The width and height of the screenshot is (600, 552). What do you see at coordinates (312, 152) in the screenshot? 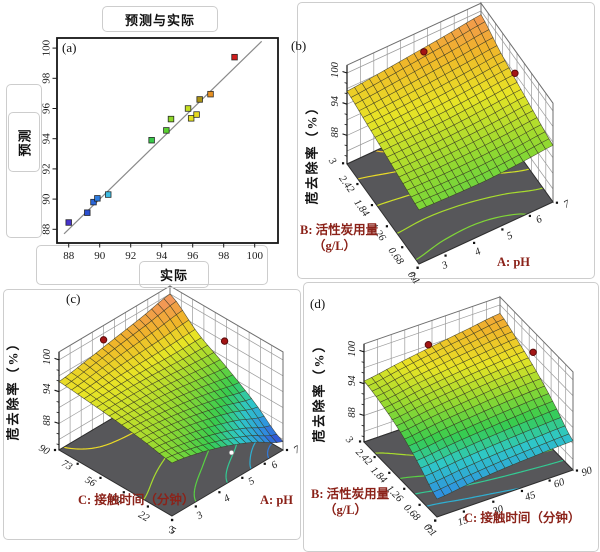
I see `panel-b-zlabel: 苊去除率（%）` at bounding box center [312, 152].